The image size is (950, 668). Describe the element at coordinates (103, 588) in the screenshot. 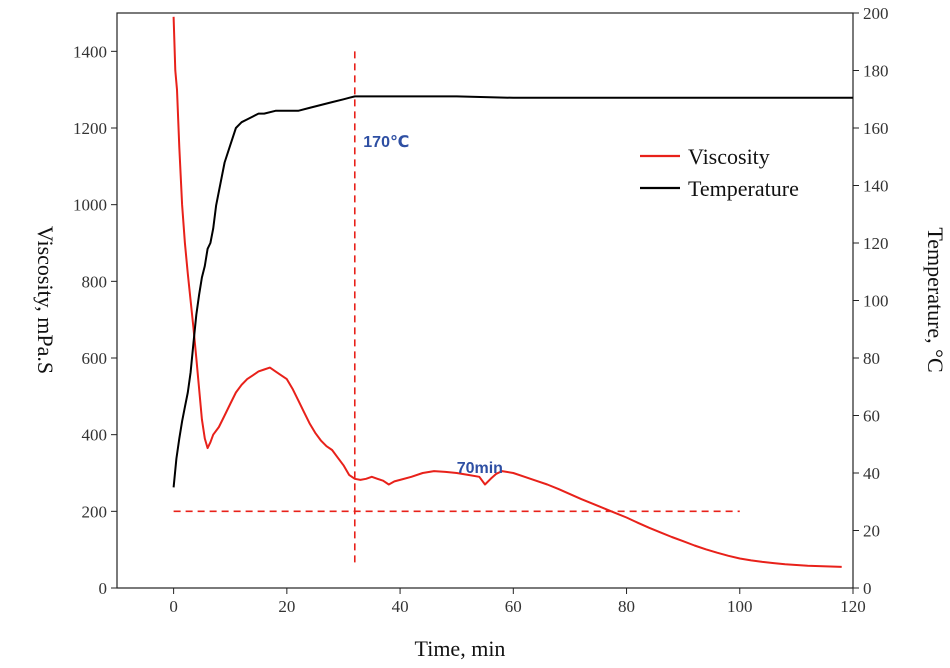

I see `y-left-tick-label: 0` at that location.